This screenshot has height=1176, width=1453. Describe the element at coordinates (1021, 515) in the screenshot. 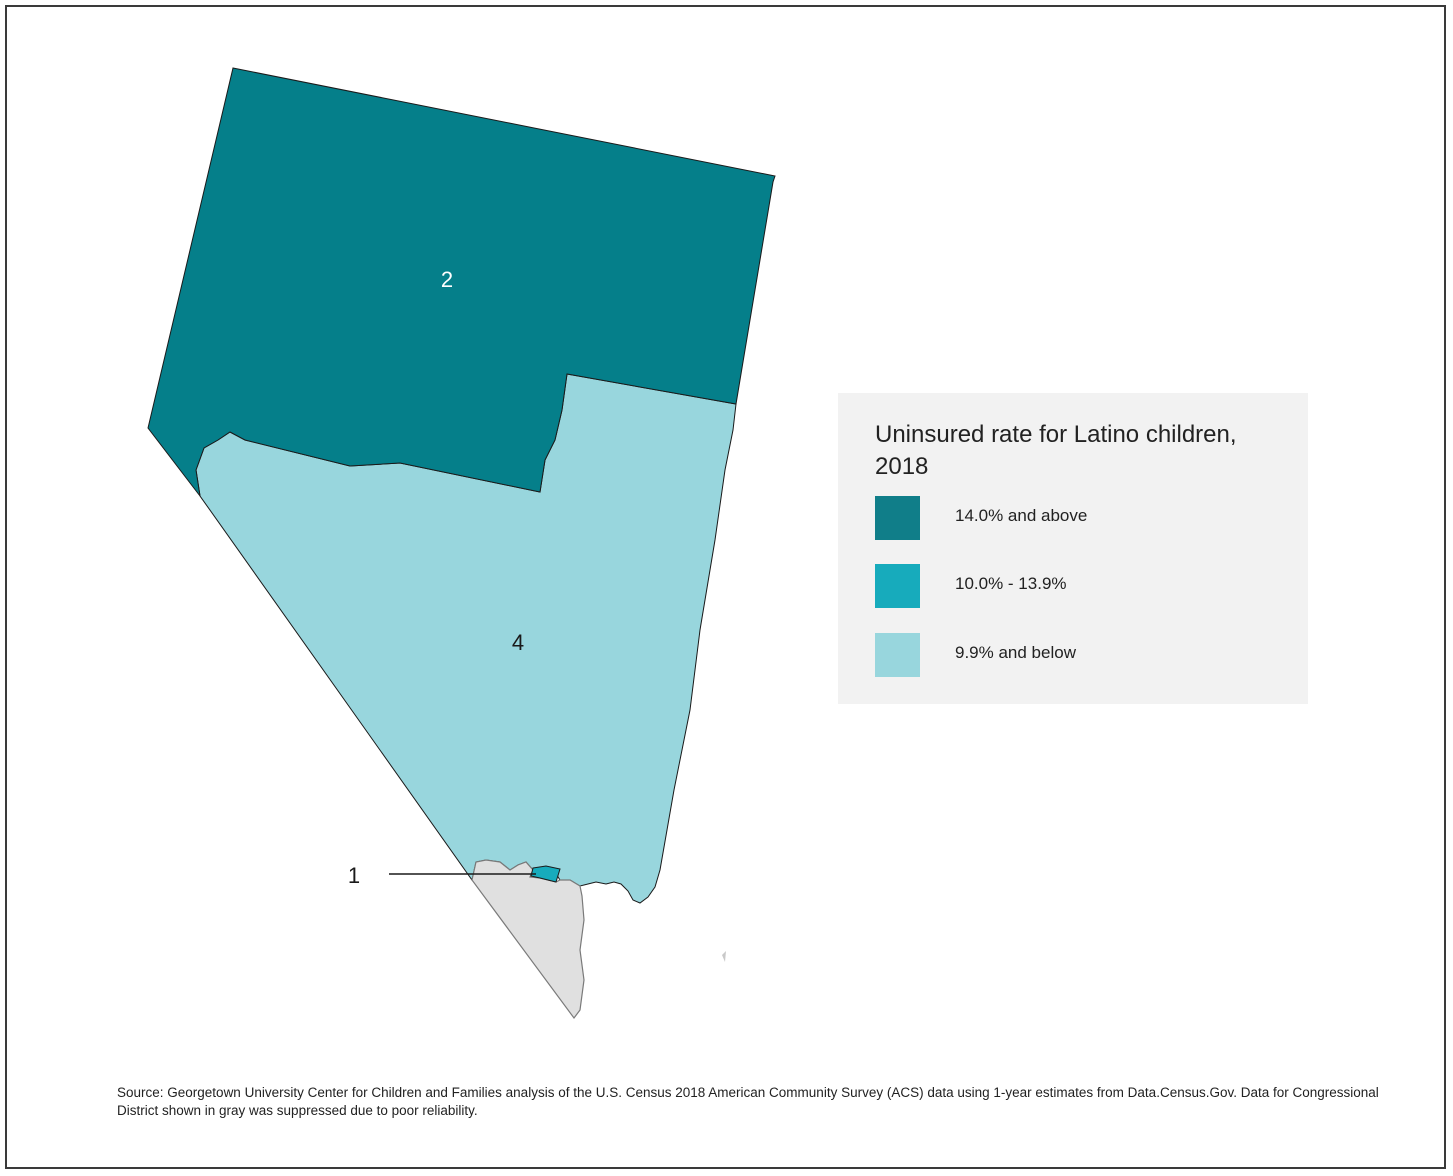

I see `legend-label-high: 14.0% and above` at that location.